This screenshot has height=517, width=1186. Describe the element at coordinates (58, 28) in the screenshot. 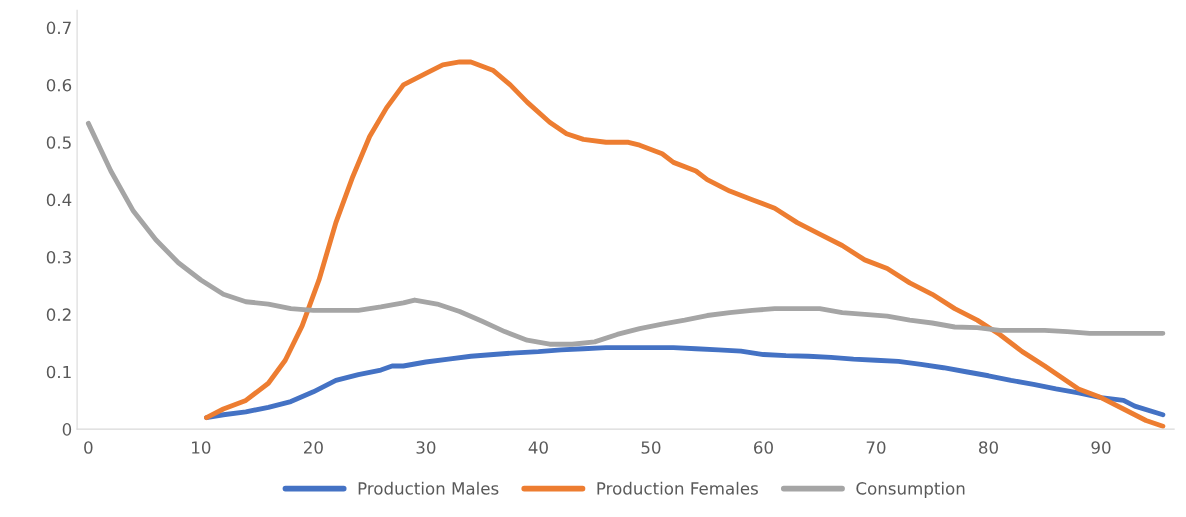

I see `y-tick-label: 0.7` at that location.